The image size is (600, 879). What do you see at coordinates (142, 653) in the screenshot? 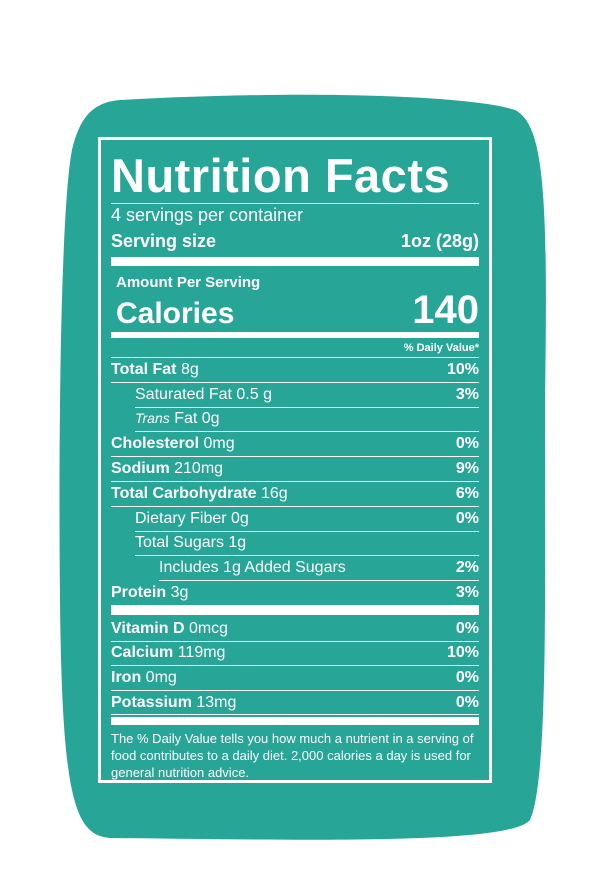
I see `nutrient-name: Calcium` at bounding box center [142, 653].